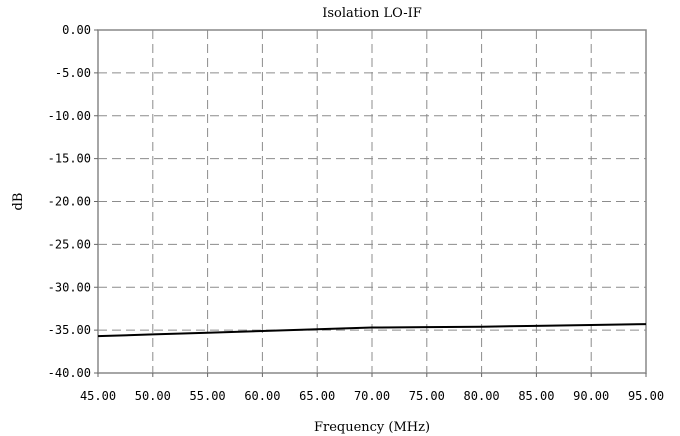 This screenshot has width=680, height=436. I want to click on x-tick-label: 55.00, so click(208, 396).